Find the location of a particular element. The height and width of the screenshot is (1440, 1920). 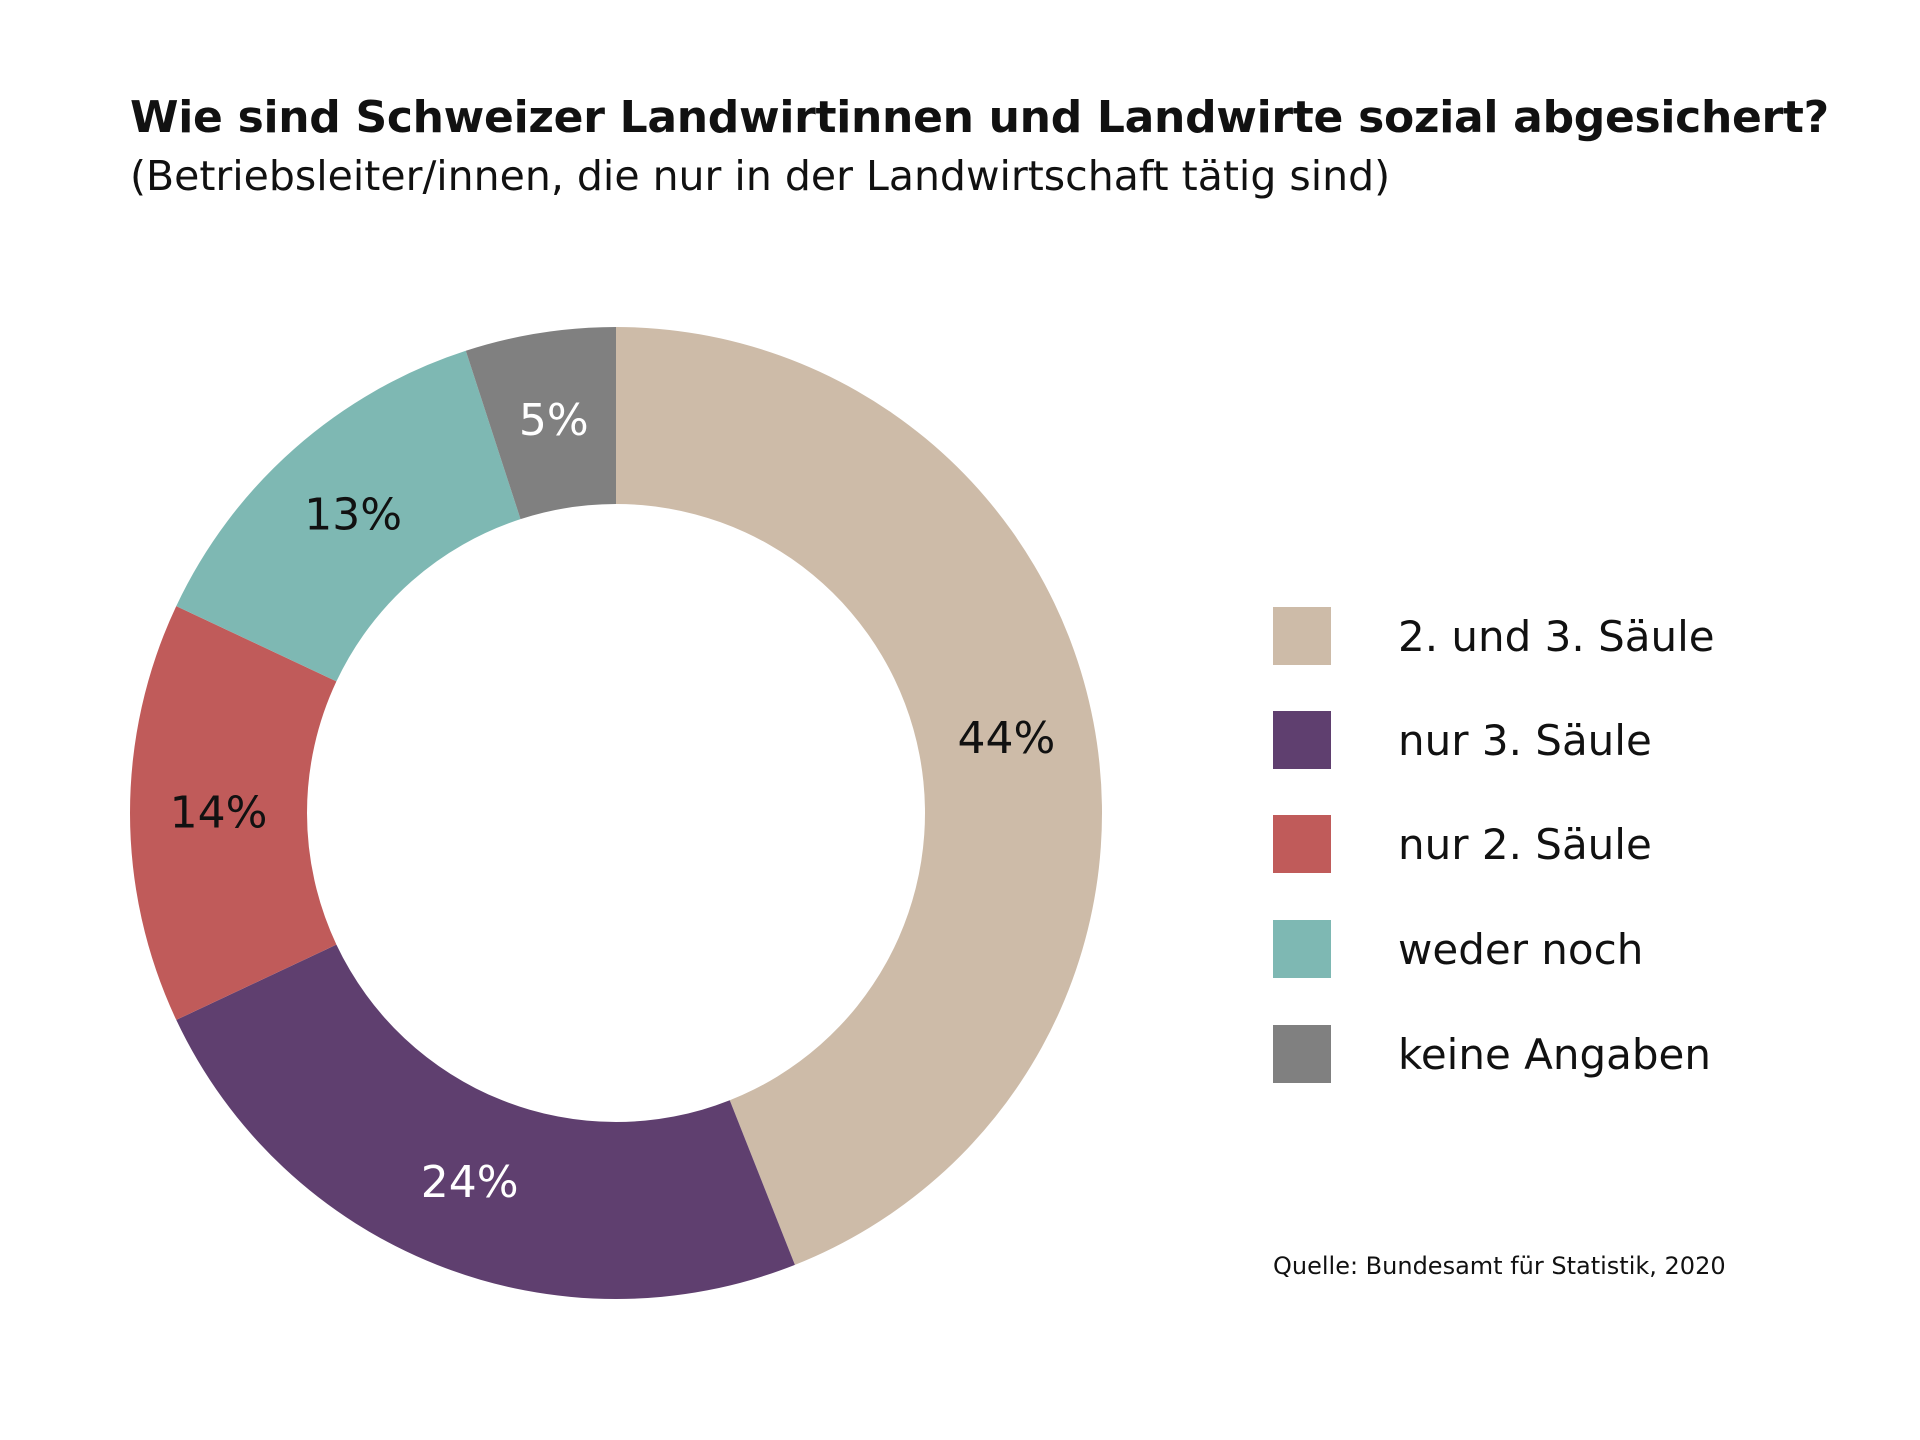

slice-label: 44% is located at coordinates (1007, 738).